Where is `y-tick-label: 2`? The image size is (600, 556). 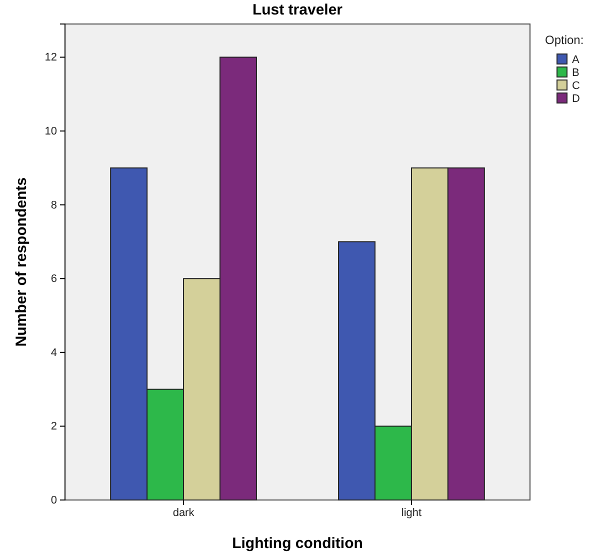
y-tick-label: 2 is located at coordinates (53, 426).